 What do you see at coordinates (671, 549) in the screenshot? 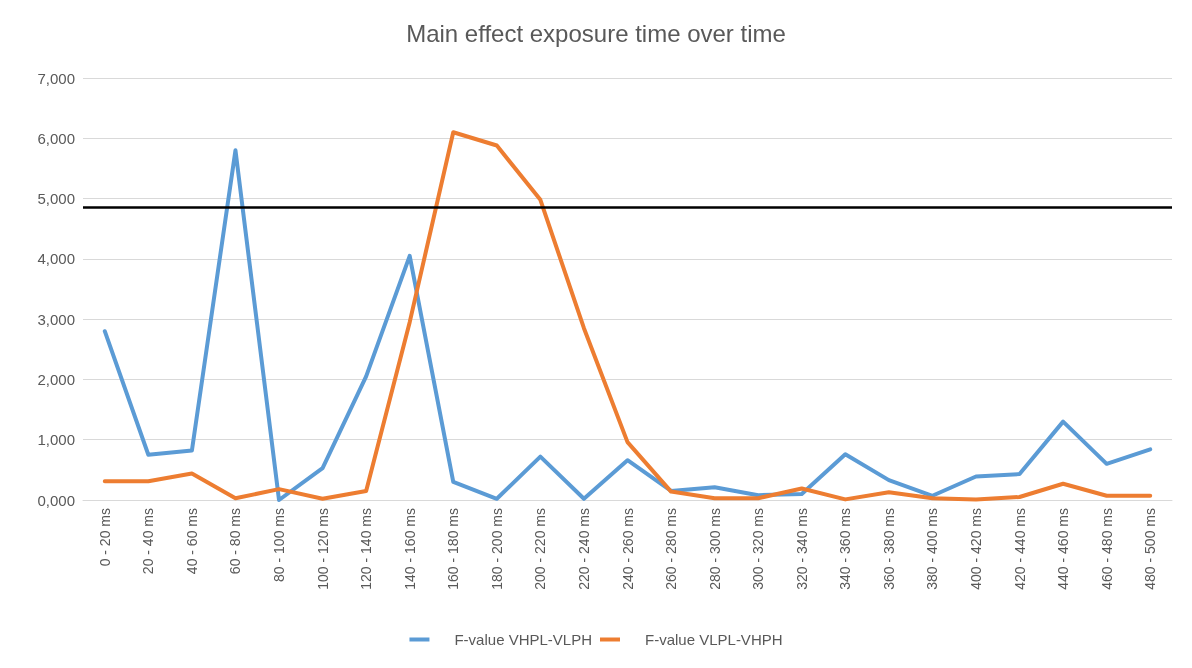
I see `x-tick-label: 260 - 280 ms` at bounding box center [671, 549].